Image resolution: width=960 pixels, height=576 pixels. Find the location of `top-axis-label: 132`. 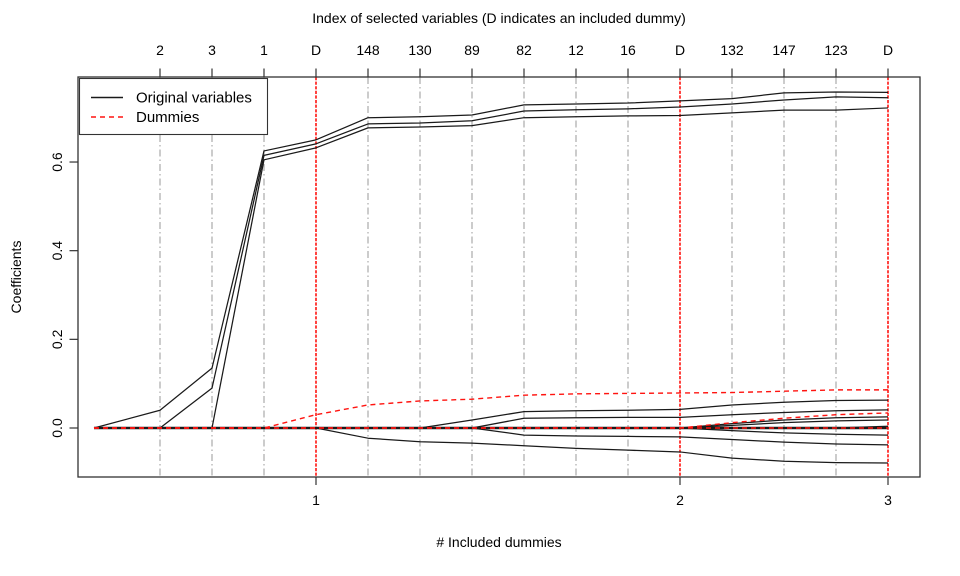

top-axis-label: 132 is located at coordinates (732, 50).